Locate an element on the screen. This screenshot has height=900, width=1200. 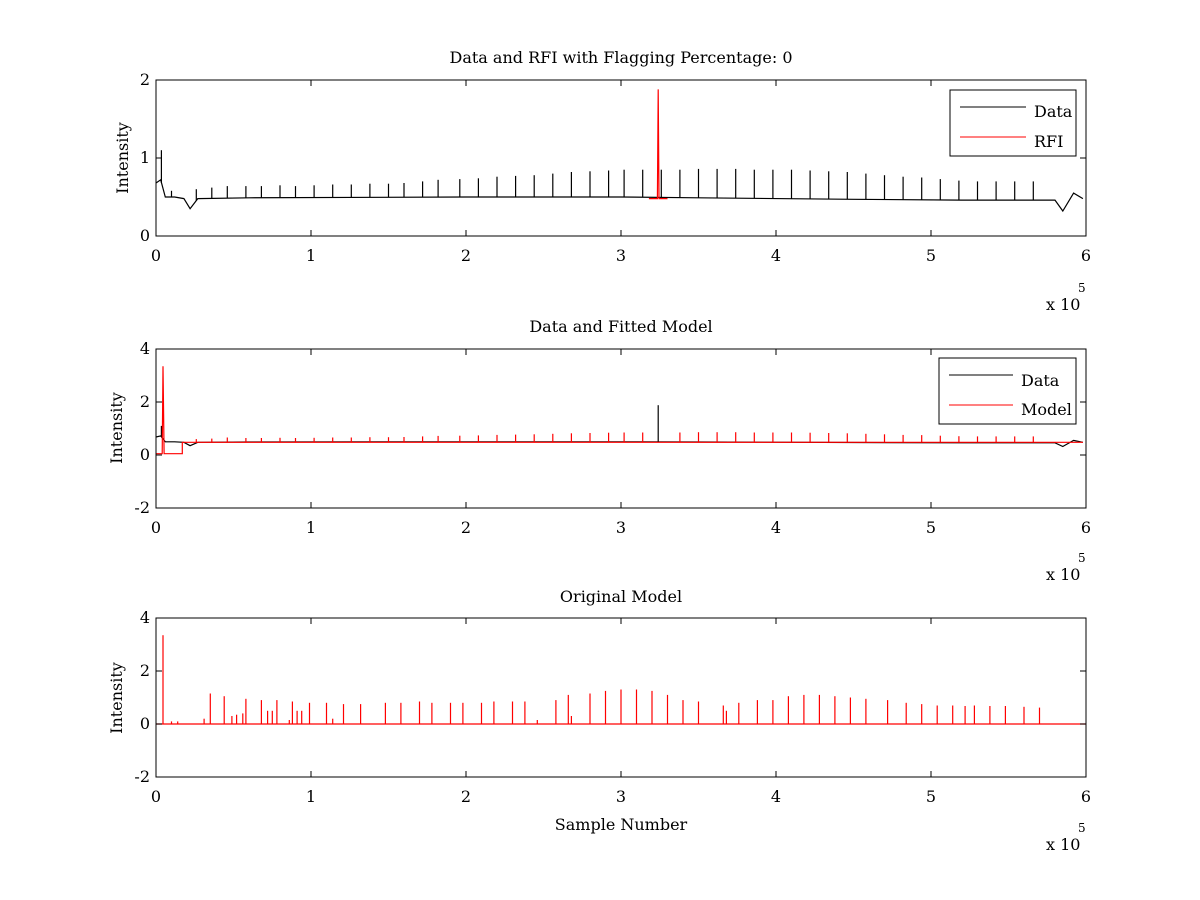
panel-1-series-1-line is located at coordinates (658, 144).